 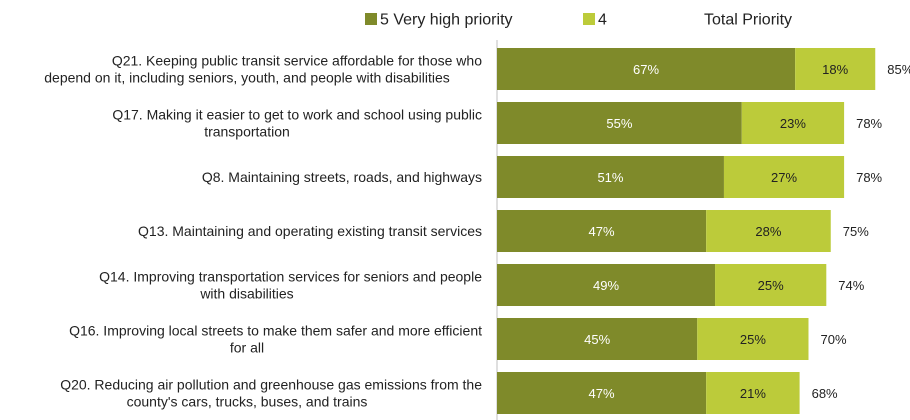 What do you see at coordinates (247, 132) in the screenshot?
I see `category-label: transportation` at bounding box center [247, 132].